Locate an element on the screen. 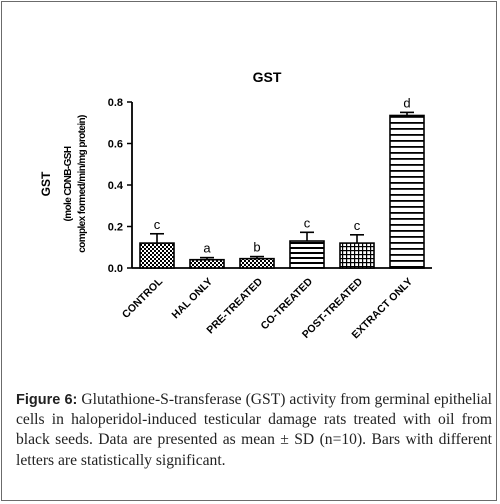 This screenshot has height=504, width=500. x-tick-label: CO-TREATED is located at coordinates (287, 303).